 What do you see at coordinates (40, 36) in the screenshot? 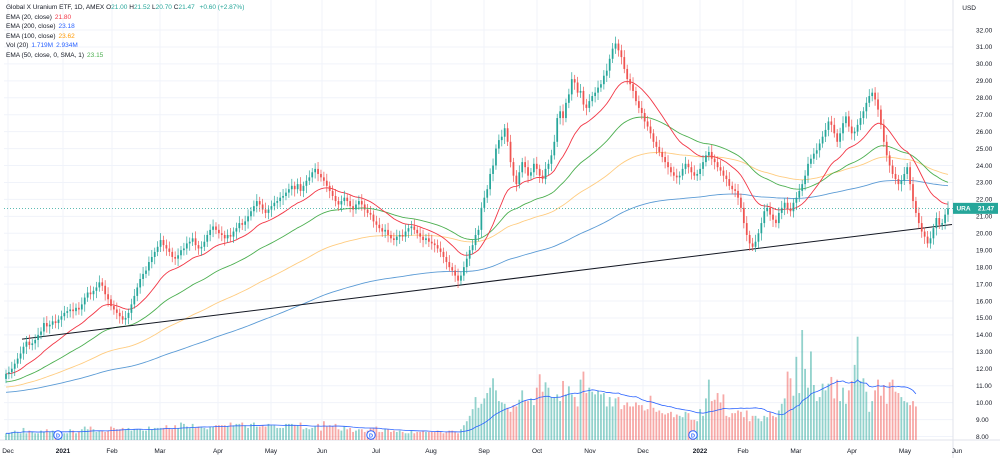
I see `indicator-ema100: EMA (100, close) 23.62` at bounding box center [40, 36].